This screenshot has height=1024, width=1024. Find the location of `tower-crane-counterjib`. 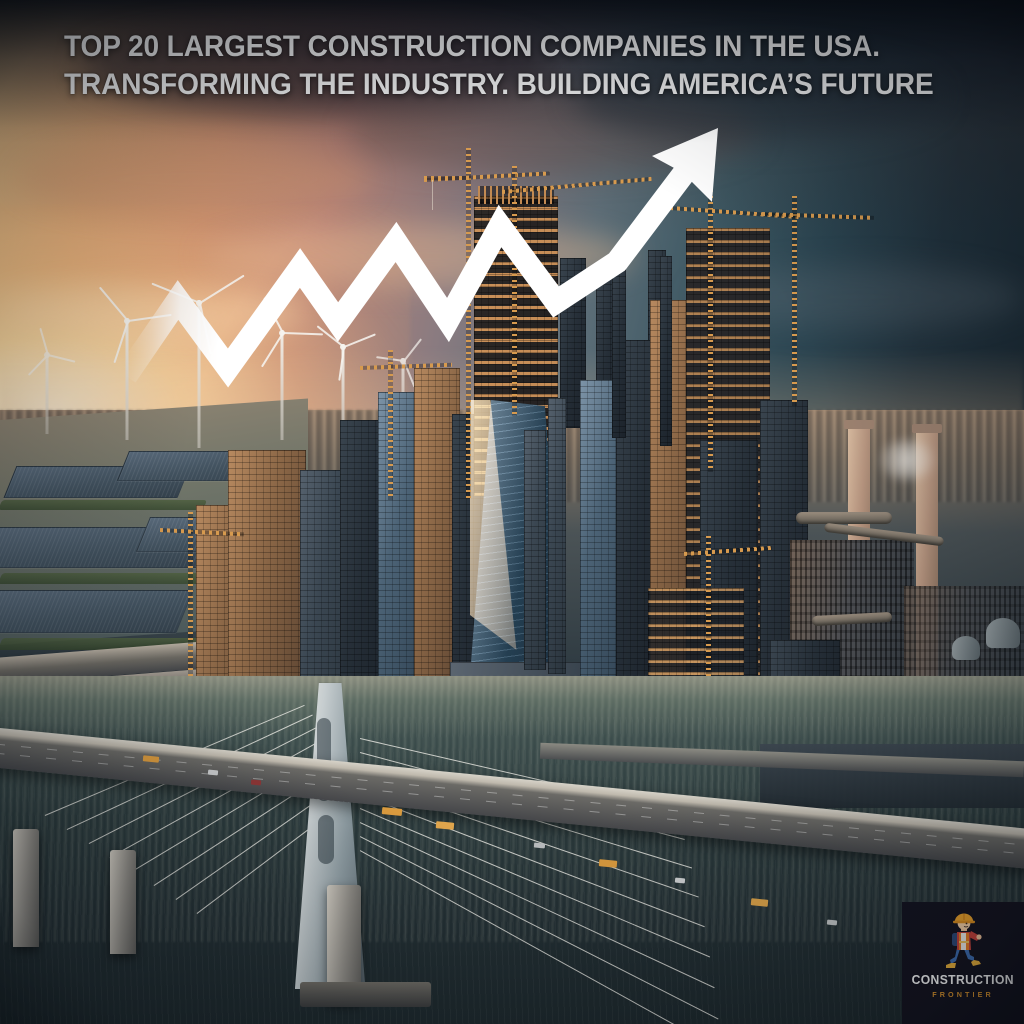

tower-crane-counterjib is located at coordinates (446, 178).